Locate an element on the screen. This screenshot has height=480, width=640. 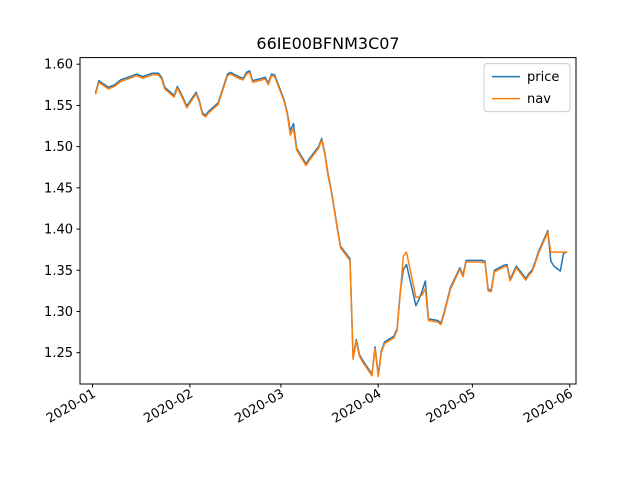
y-tick-label: 1.35 is located at coordinates (58, 271).